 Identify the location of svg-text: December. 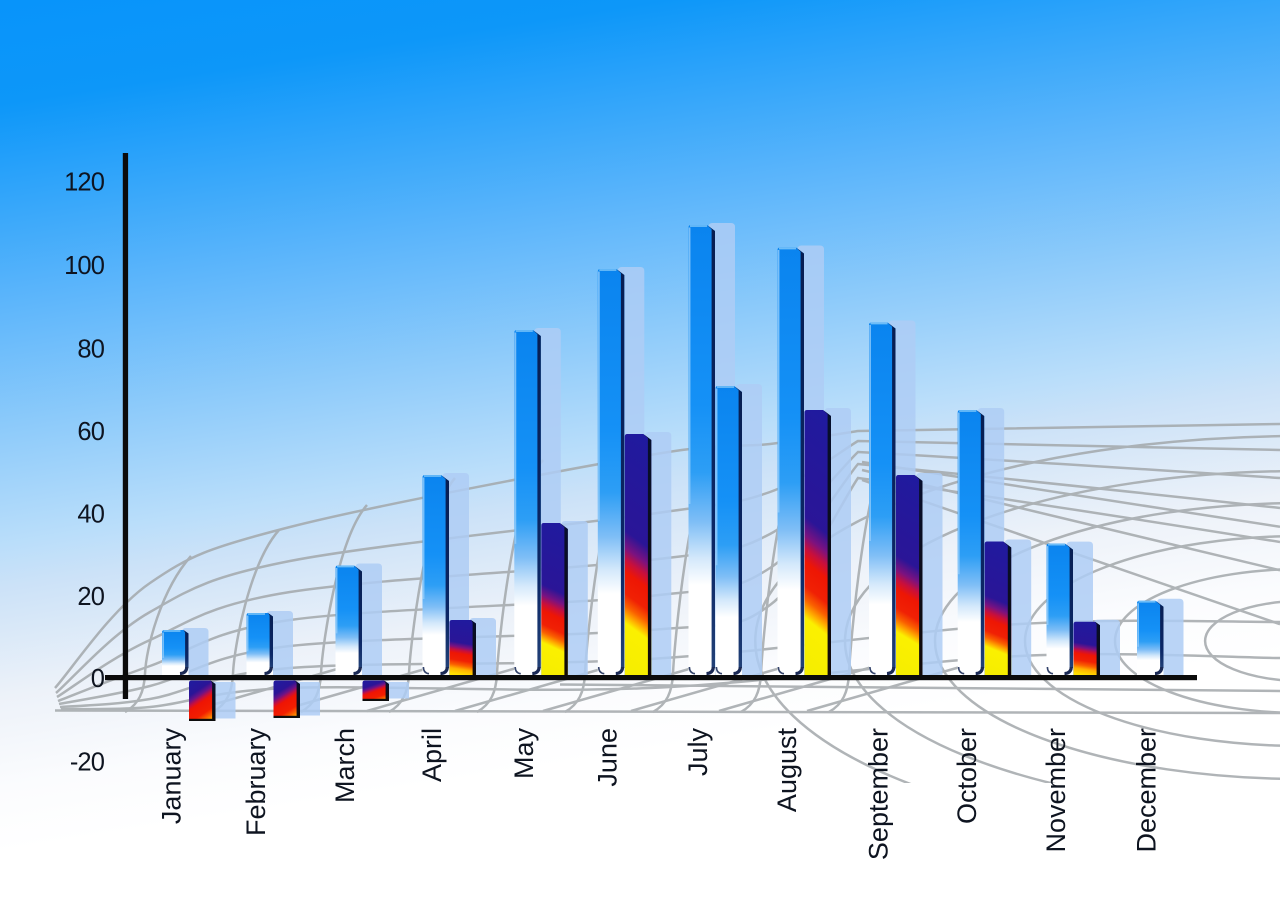
(1147, 790).